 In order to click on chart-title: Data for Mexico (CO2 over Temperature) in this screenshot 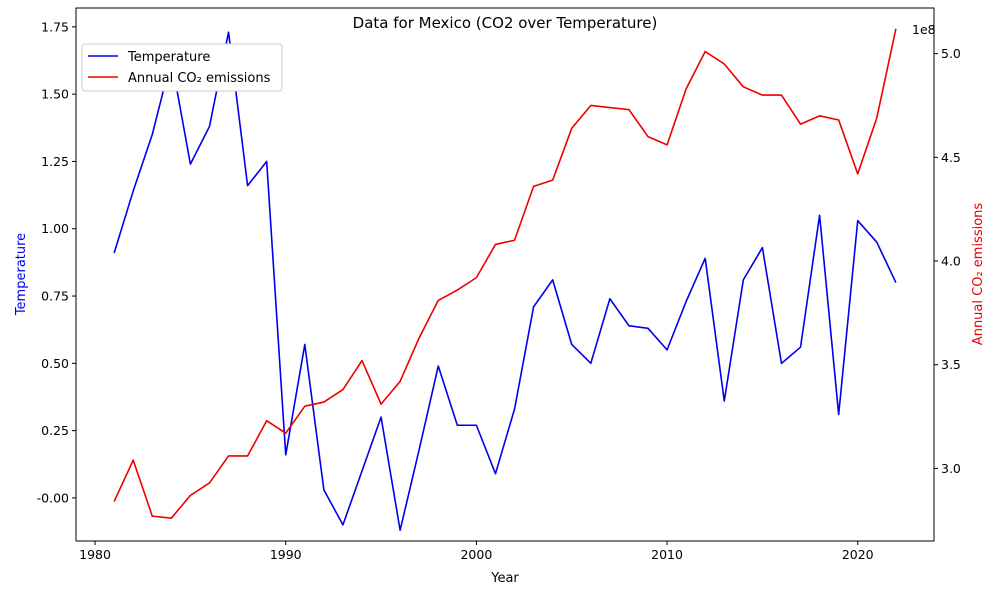, I will do `click(505, 23)`.